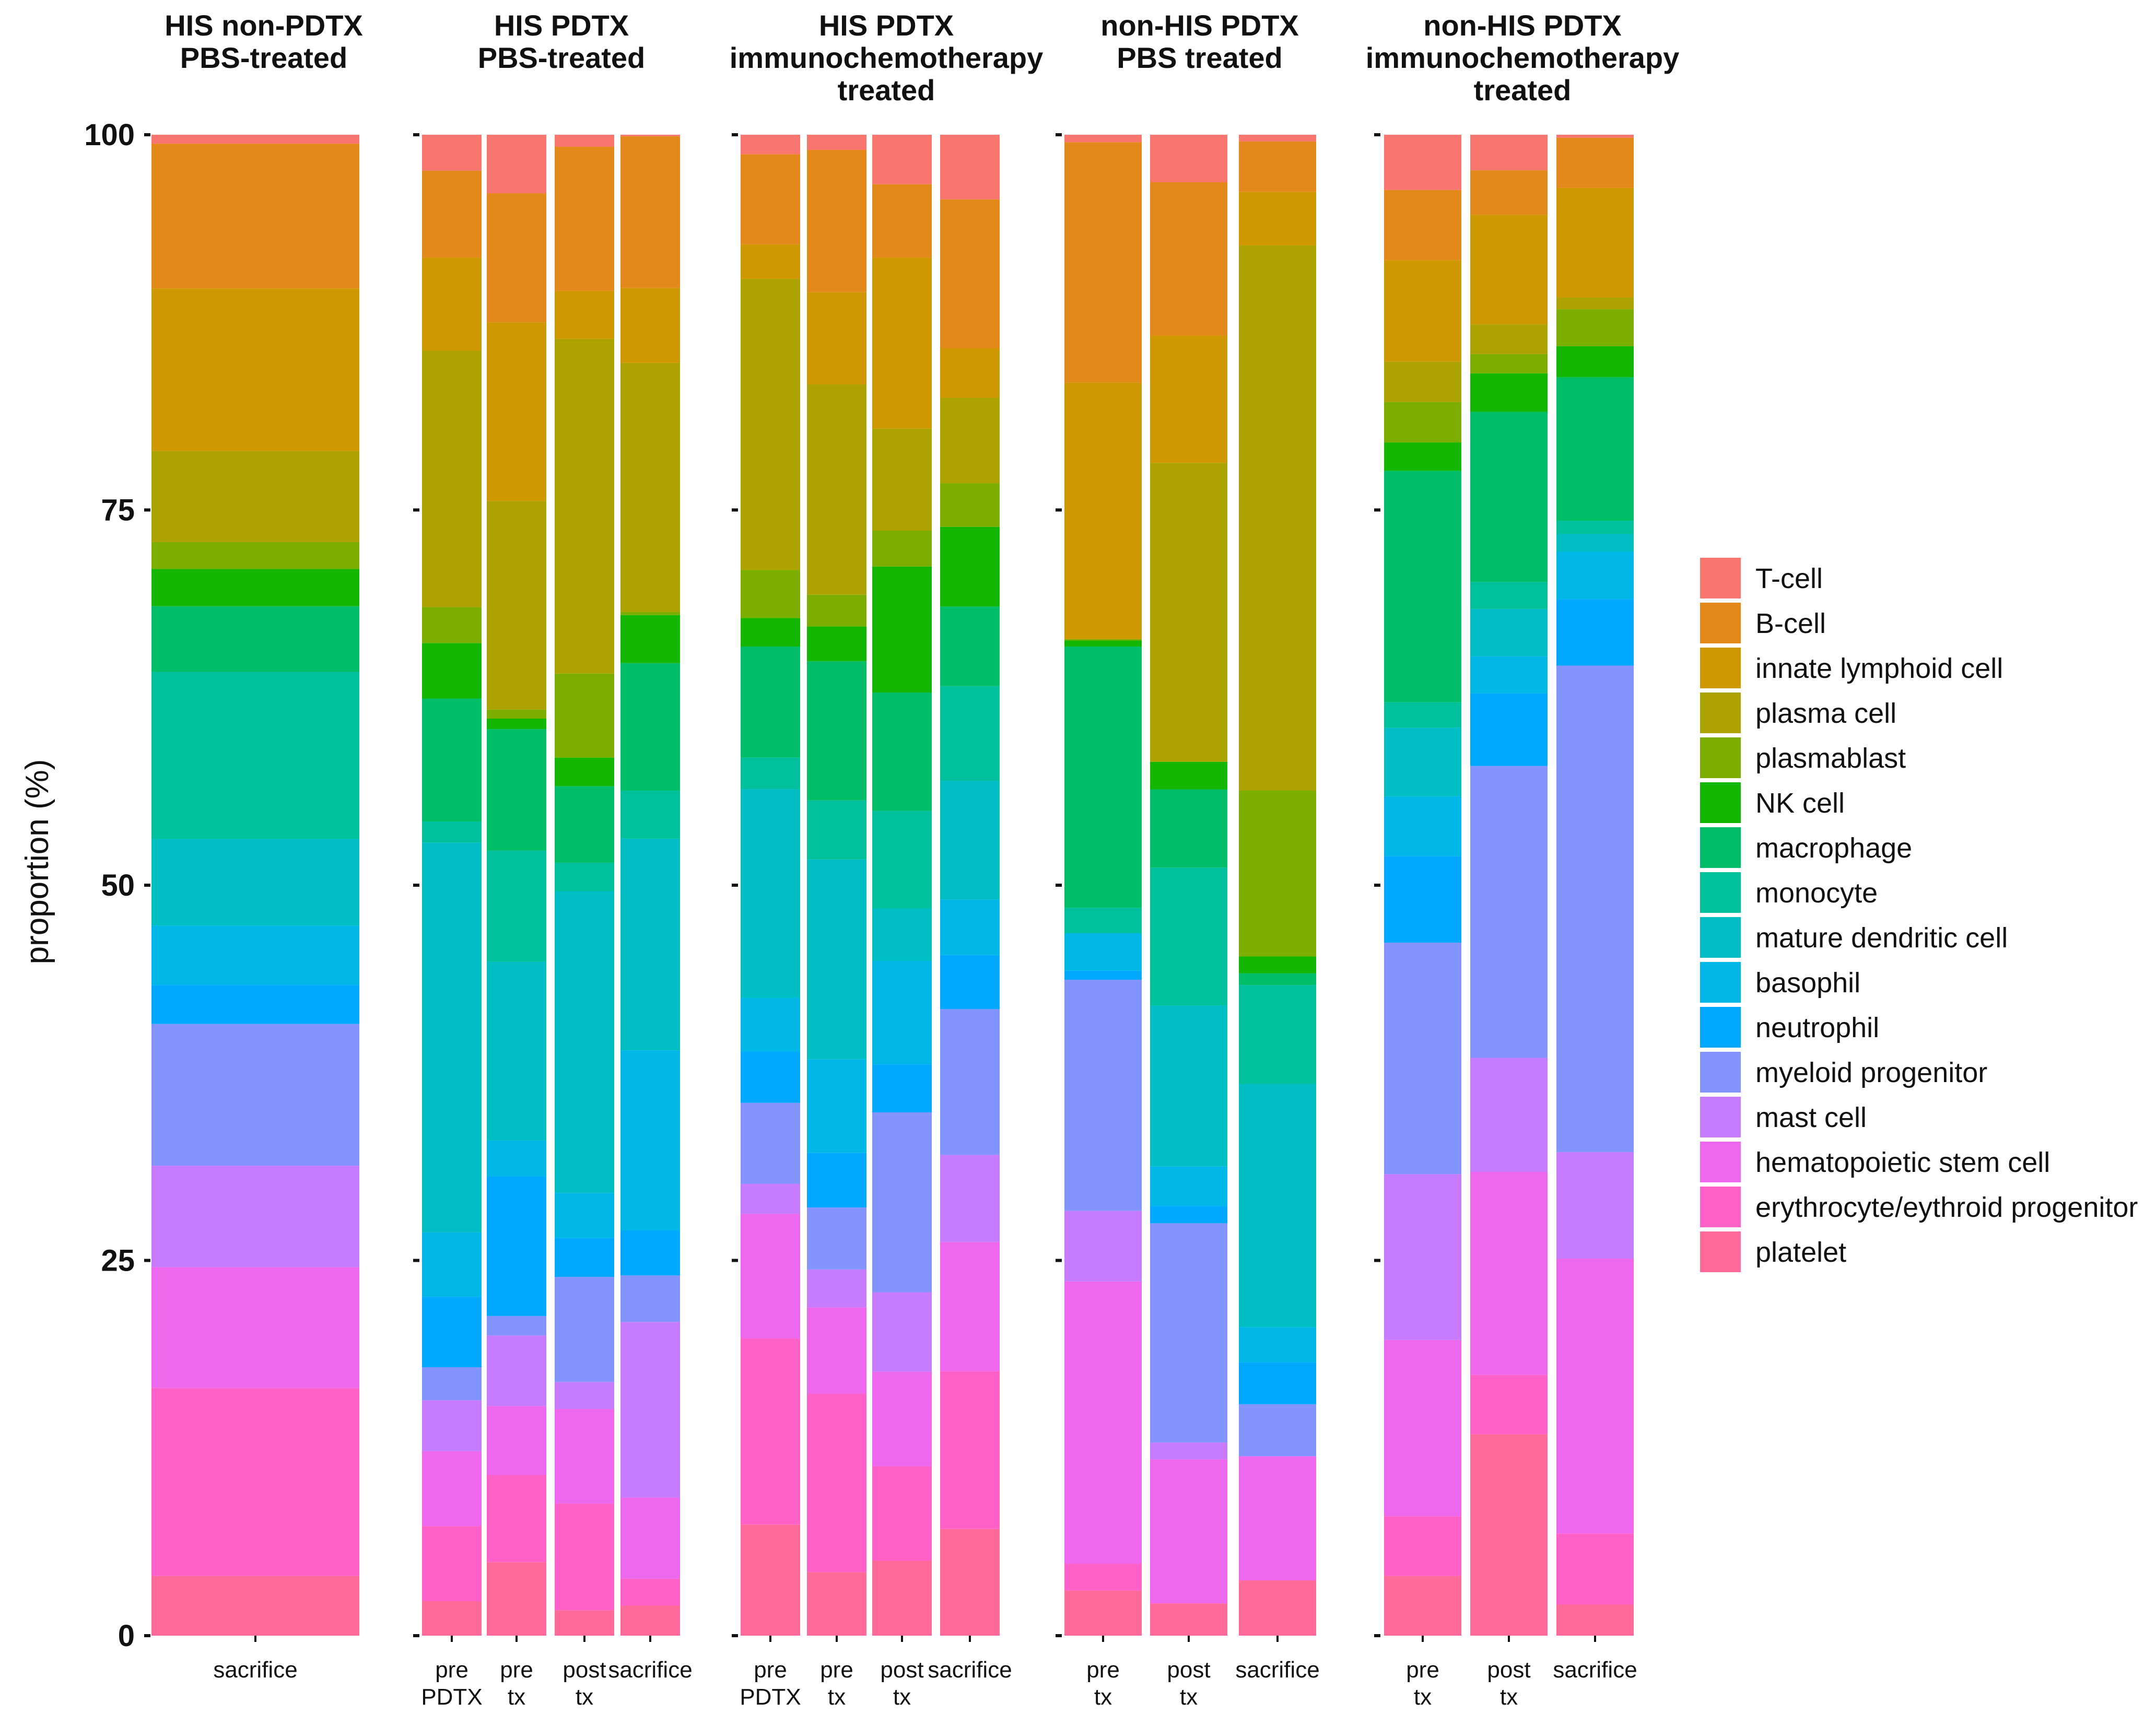  I want to click on panel-title-line: PBS treated, so click(1200, 58).